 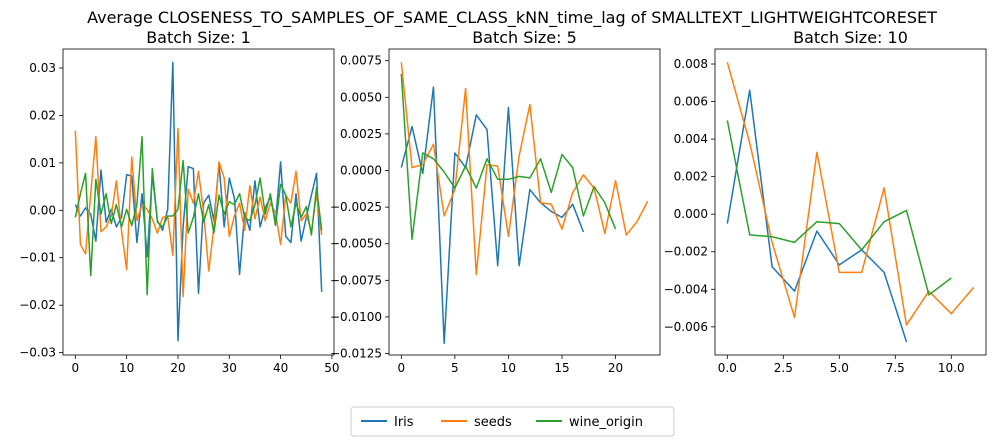 What do you see at coordinates (361, 134) in the screenshot?
I see `y-tick-label: 0.0025` at bounding box center [361, 134].